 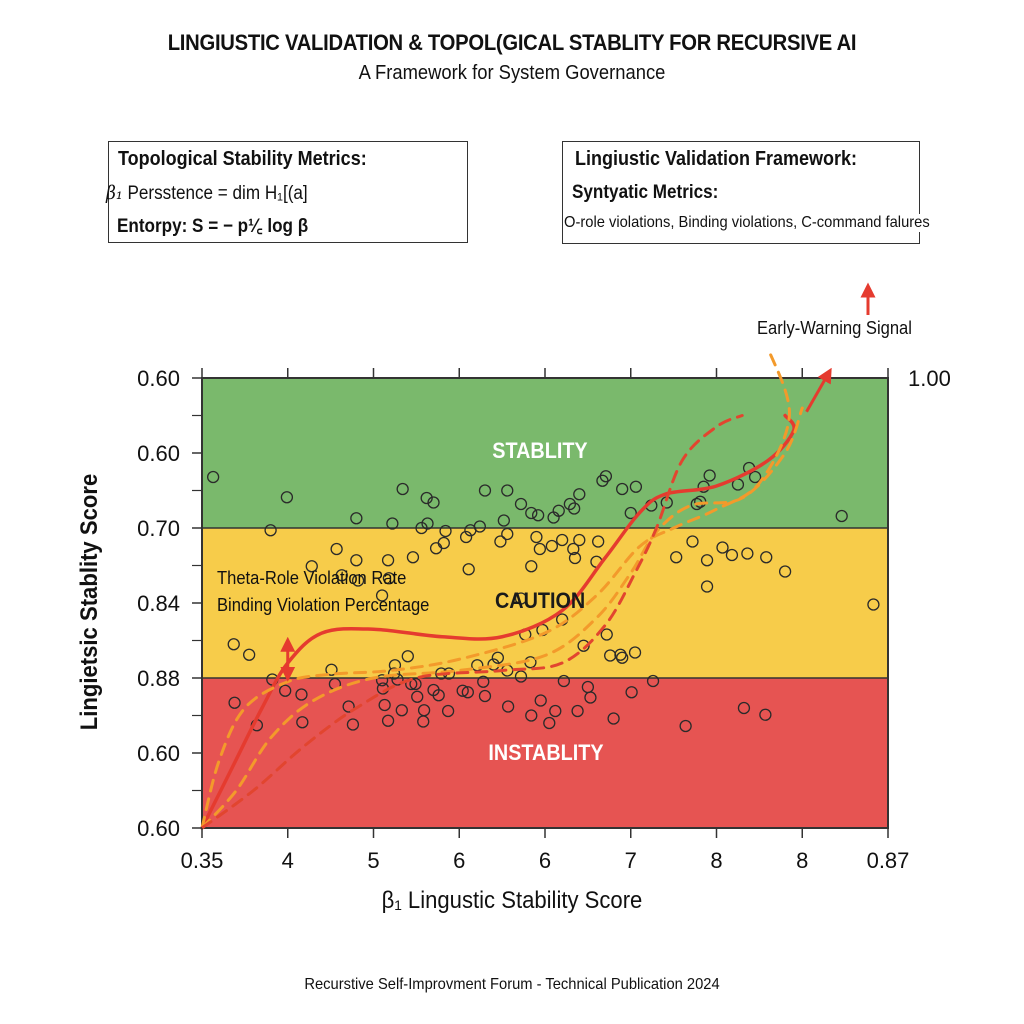 What do you see at coordinates (512, 900) in the screenshot?
I see `x-axis-label: β₁ Lingustic Stability Score` at bounding box center [512, 900].